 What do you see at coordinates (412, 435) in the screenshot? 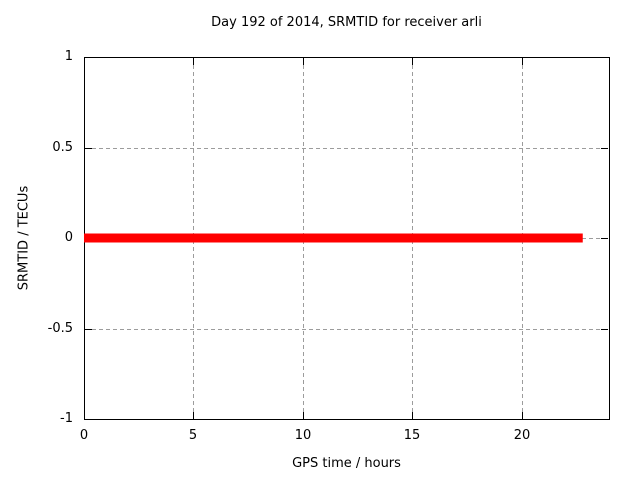
I see `x-tick-label: 15` at bounding box center [412, 435].